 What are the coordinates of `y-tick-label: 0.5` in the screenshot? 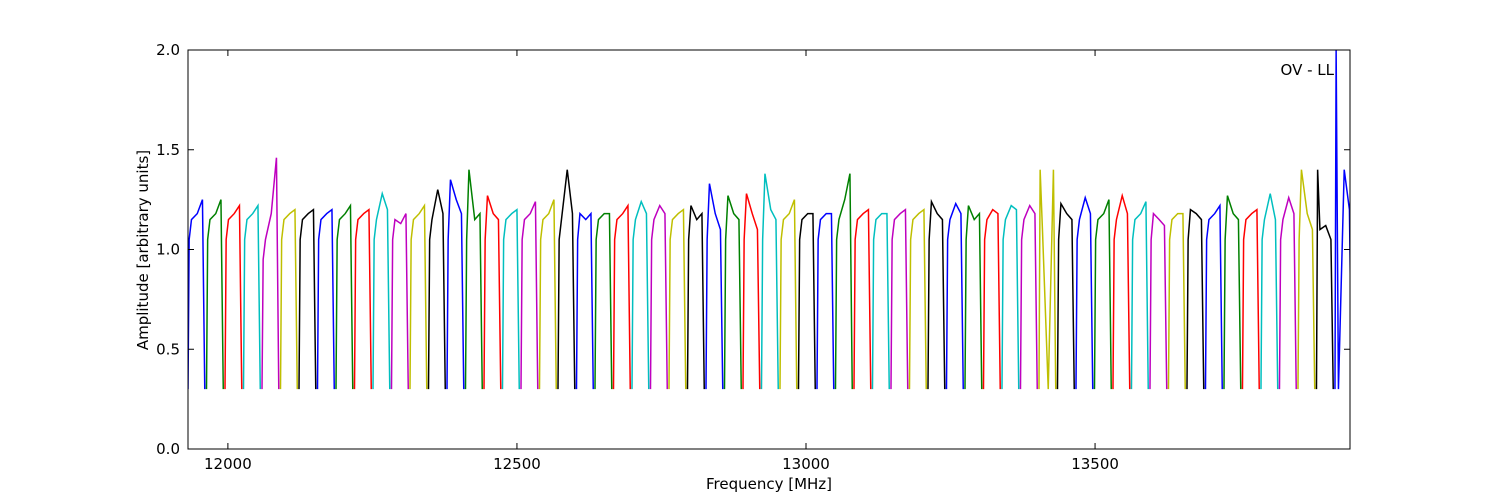 It's located at (168, 349).